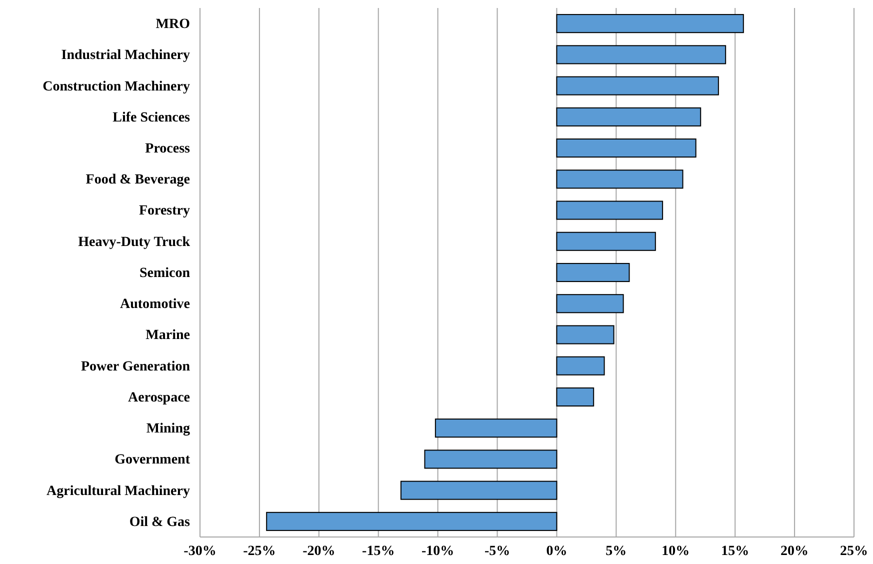 The image size is (873, 564). What do you see at coordinates (497, 551) in the screenshot?
I see `x-tick-label: -5%` at bounding box center [497, 551].